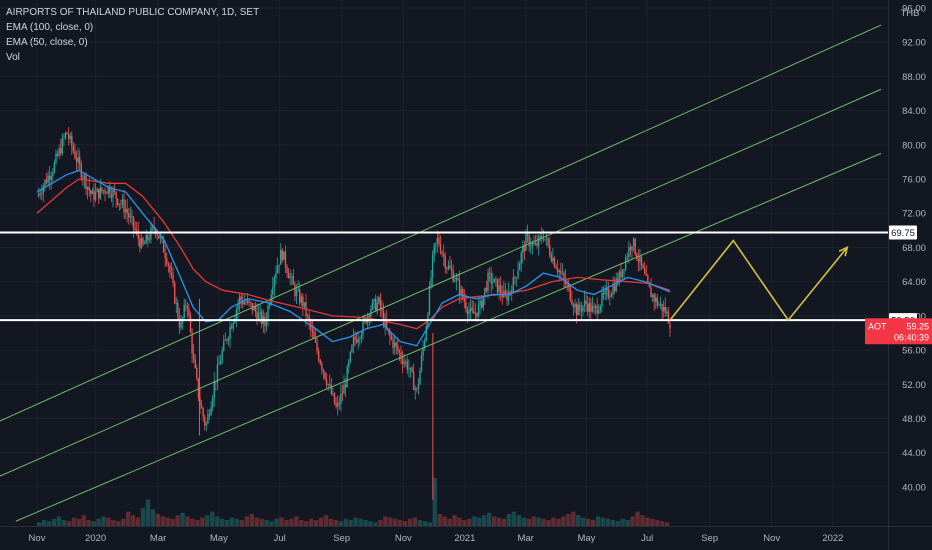  What do you see at coordinates (47, 42) in the screenshot?
I see `legend-ema50: EMA (50, close, 0)` at bounding box center [47, 42].